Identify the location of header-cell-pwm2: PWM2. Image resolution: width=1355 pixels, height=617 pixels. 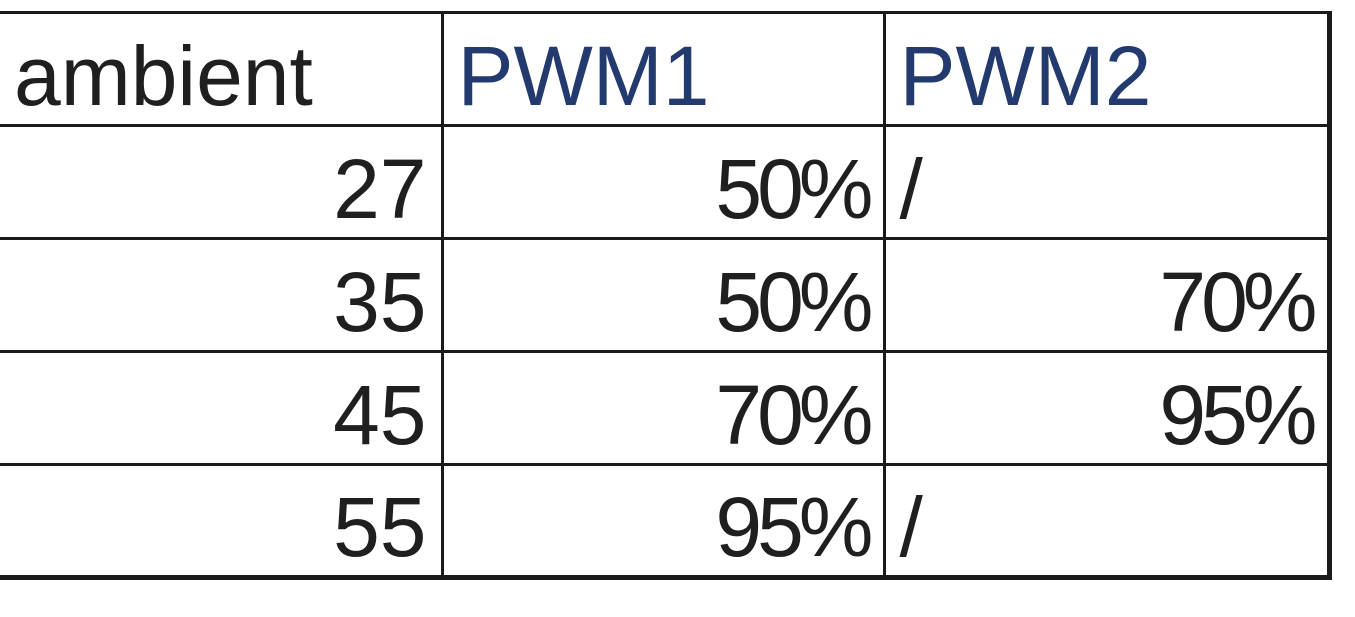
(1107, 69).